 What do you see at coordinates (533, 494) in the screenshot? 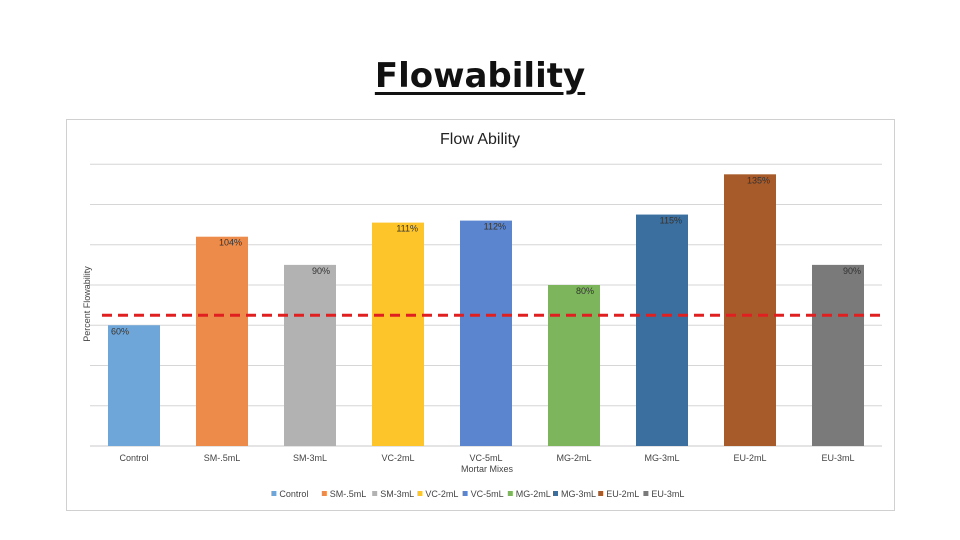
I see `legend-entry: MG-2mL` at bounding box center [533, 494].